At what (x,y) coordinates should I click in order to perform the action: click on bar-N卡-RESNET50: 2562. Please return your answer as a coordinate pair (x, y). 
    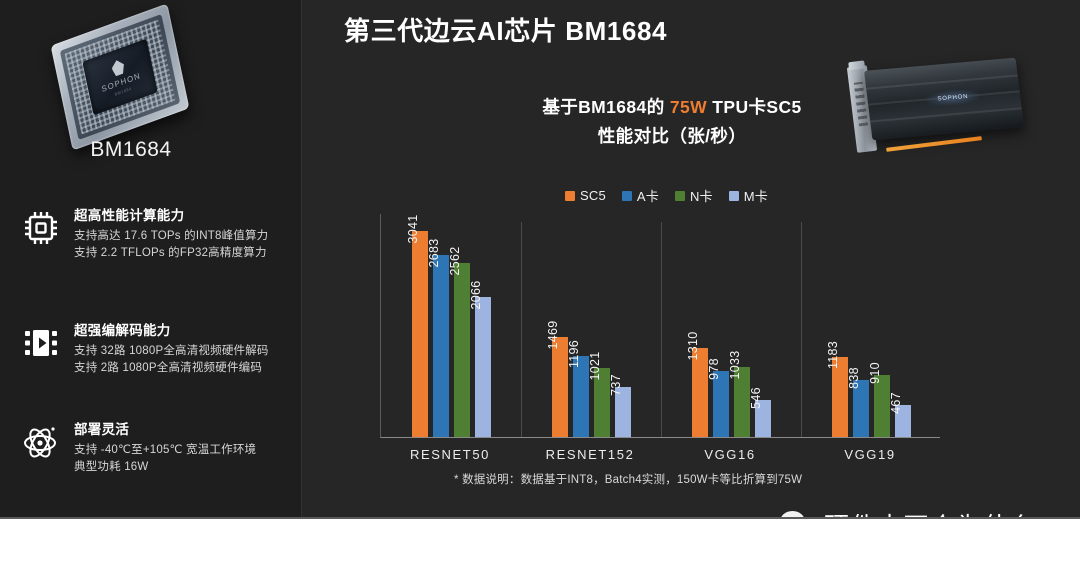
    Looking at the image, I should click on (459, 325).